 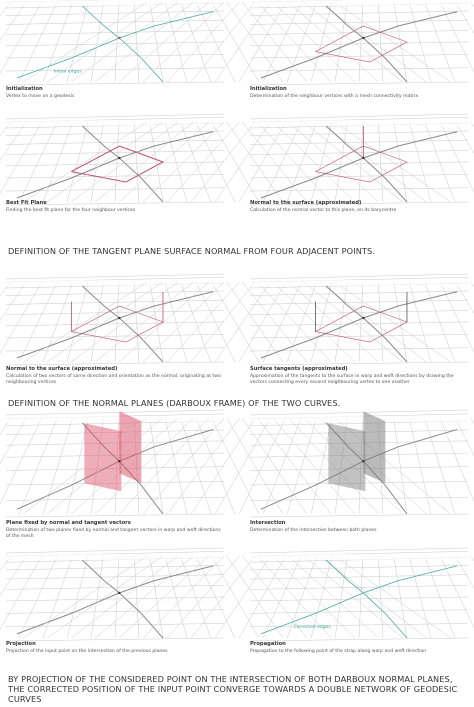 I want to click on panel-title: Surface tangents (approximated), so click(x=299, y=369).